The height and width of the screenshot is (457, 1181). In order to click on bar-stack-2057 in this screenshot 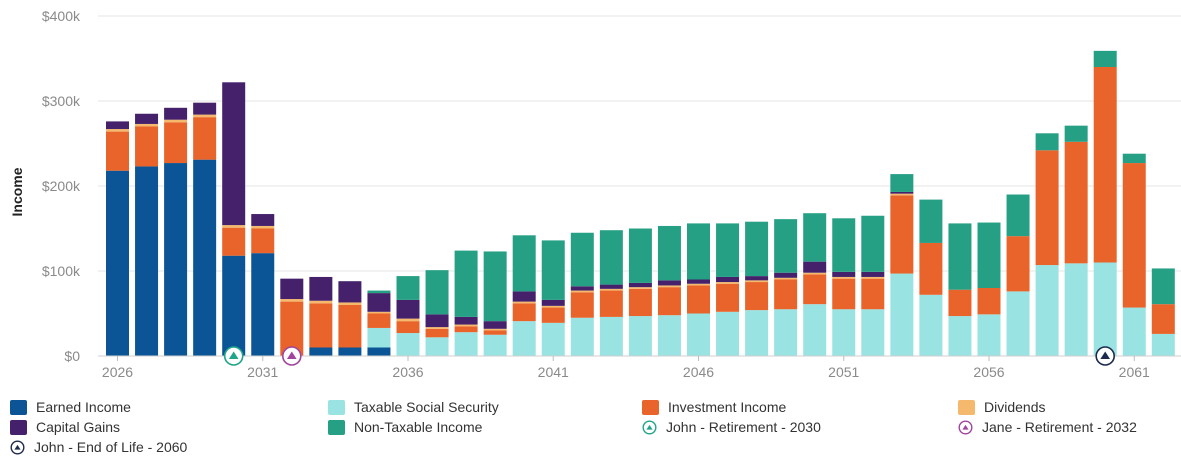, I will do `click(1018, 275)`.